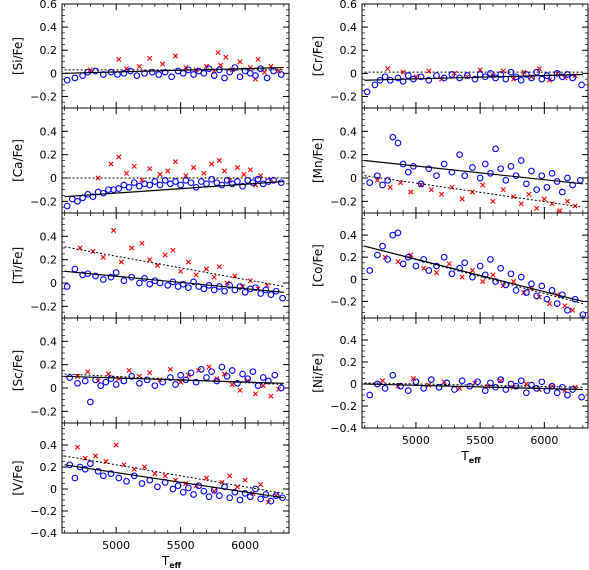  What do you see at coordinates (18, 370) in the screenshot?
I see `y-axis-label: [Sc/Fe]` at bounding box center [18, 370].